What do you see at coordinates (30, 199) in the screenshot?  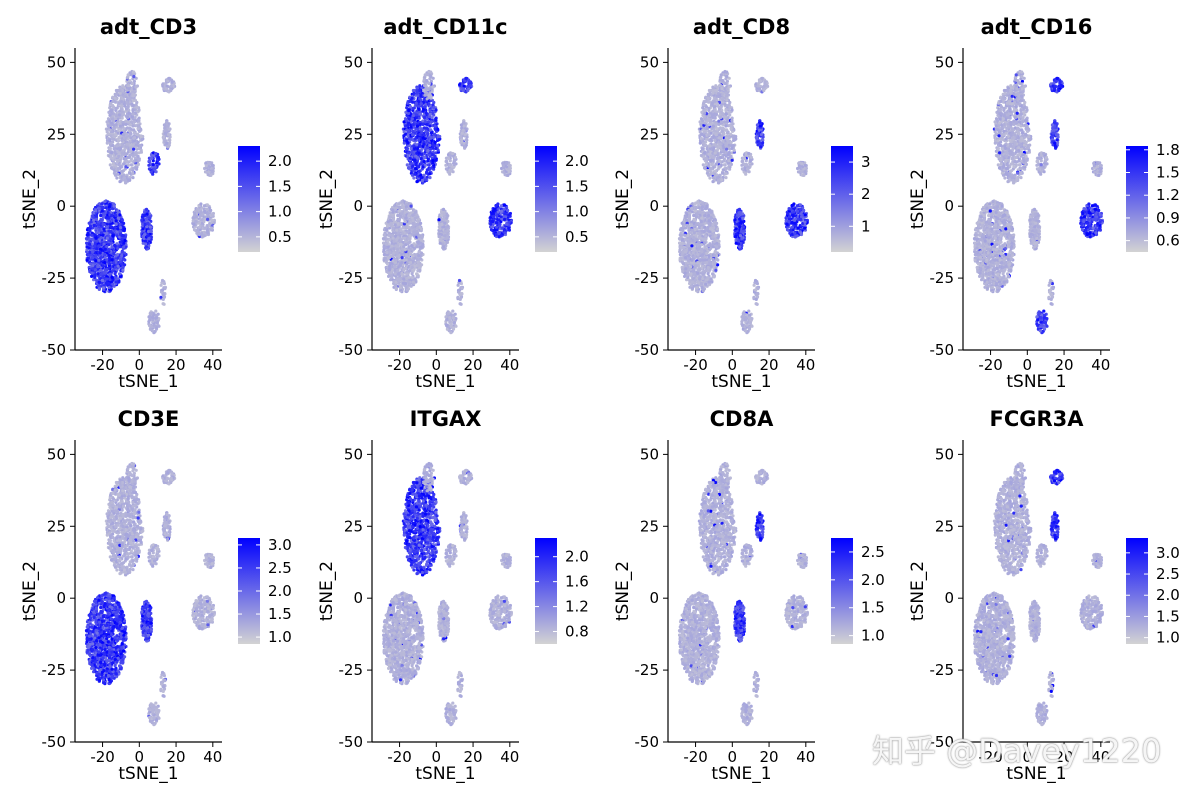 I see `y-axis-label: tSNE_2` at bounding box center [30, 199].